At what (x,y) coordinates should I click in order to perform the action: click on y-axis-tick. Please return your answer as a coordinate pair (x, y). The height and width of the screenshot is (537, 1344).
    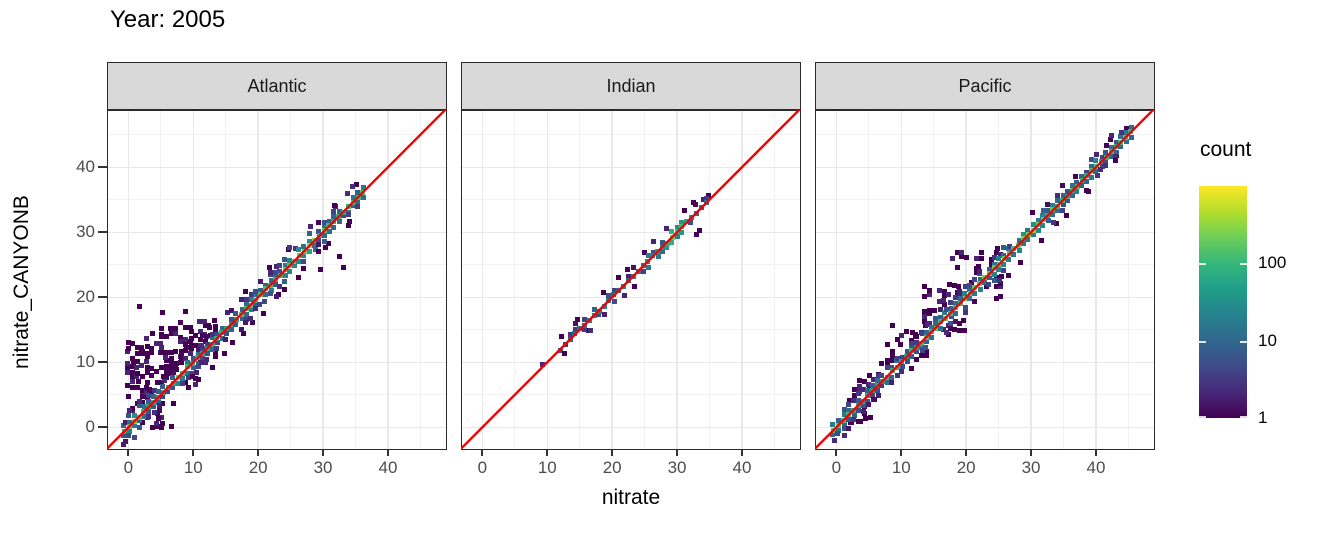
    Looking at the image, I should click on (102, 167).